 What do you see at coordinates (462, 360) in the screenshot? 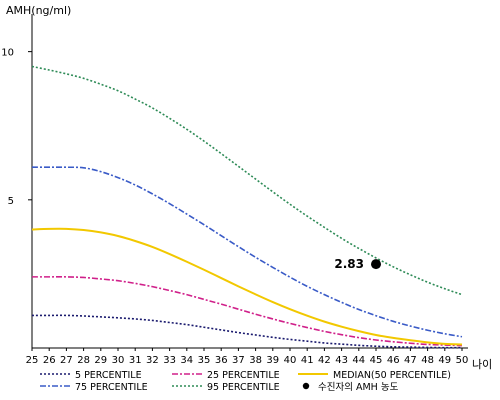
I see `x-tick-label-50: 50` at bounding box center [462, 360].